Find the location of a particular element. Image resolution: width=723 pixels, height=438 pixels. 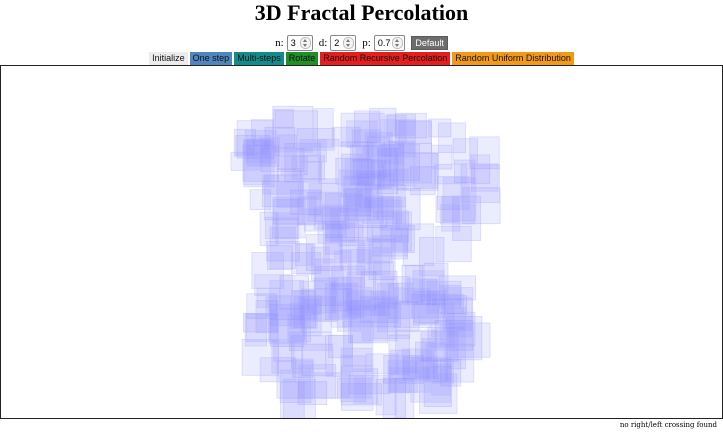

p-label: p: is located at coordinates (366, 43).